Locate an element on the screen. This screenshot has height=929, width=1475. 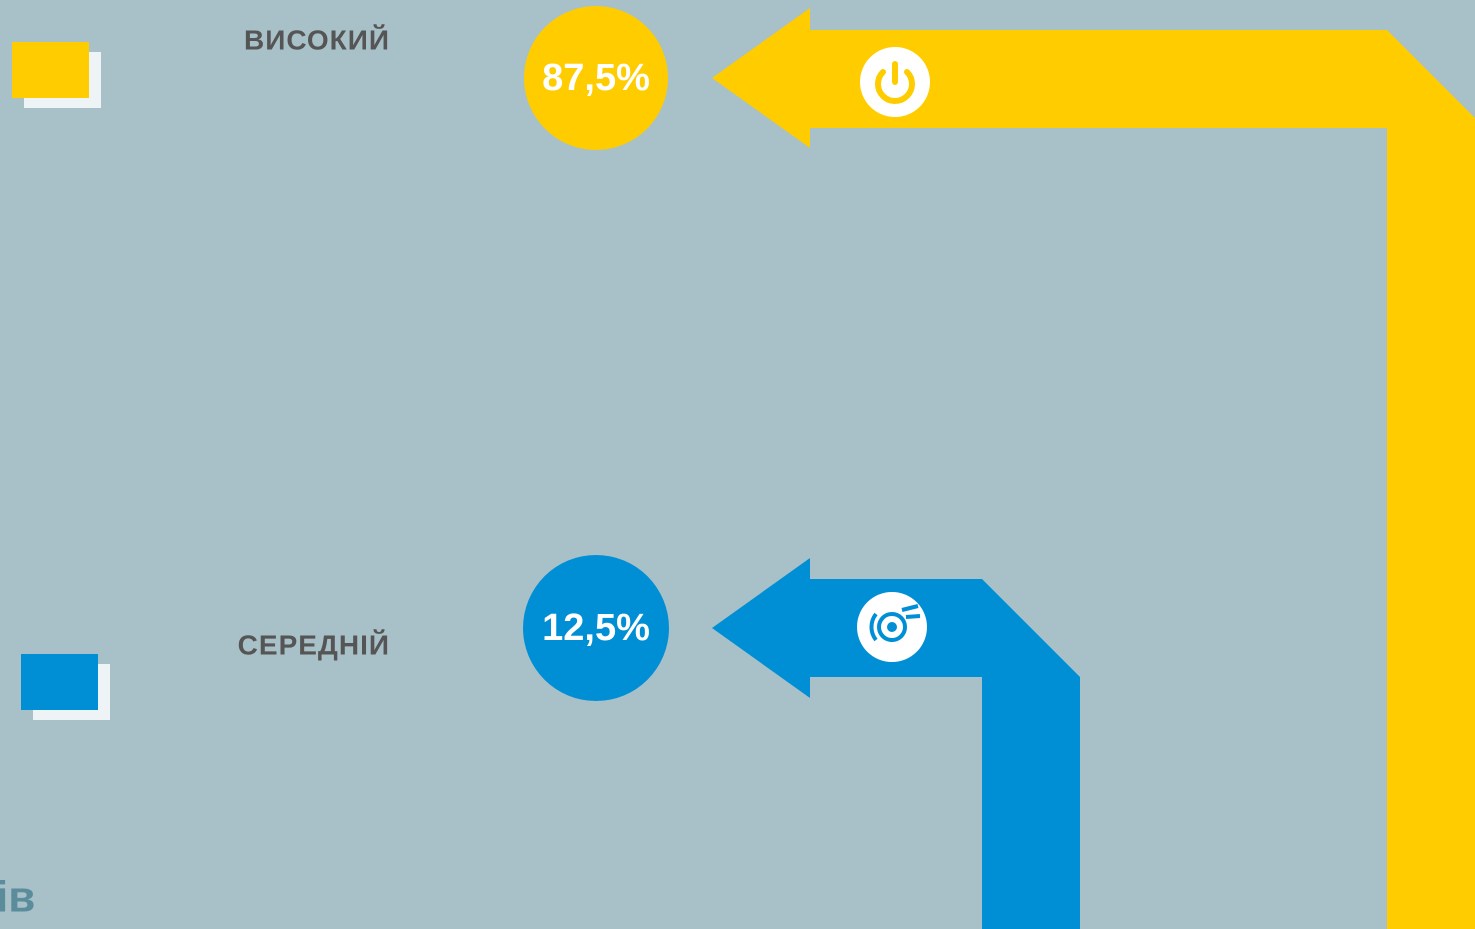
power-icon is located at coordinates (895, 82).